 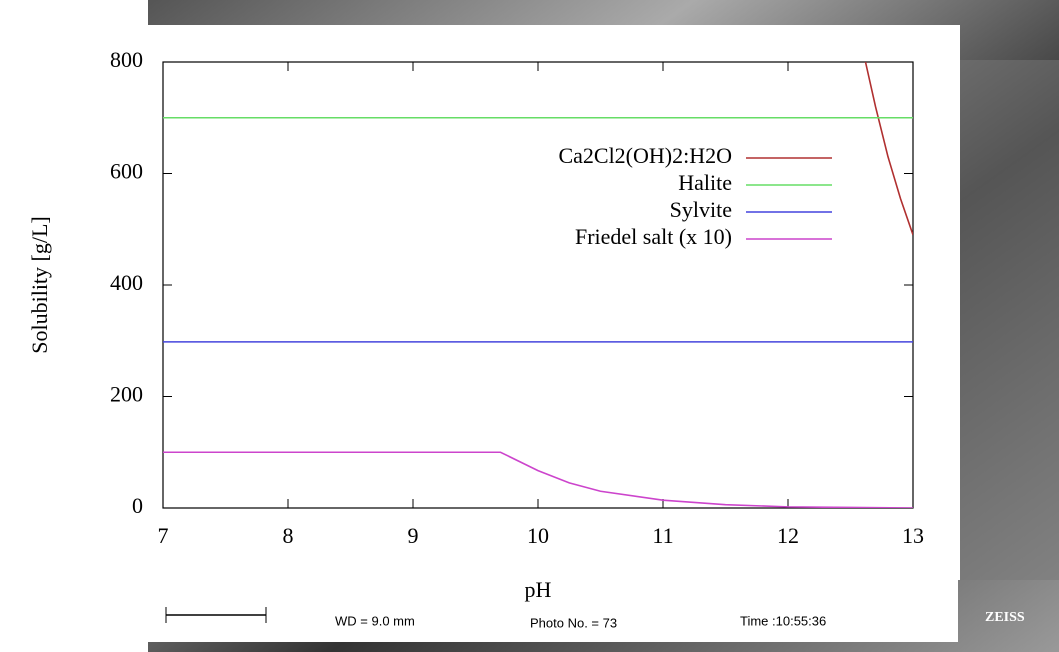 I want to click on y-tick-label: 400, so click(x=126, y=282).